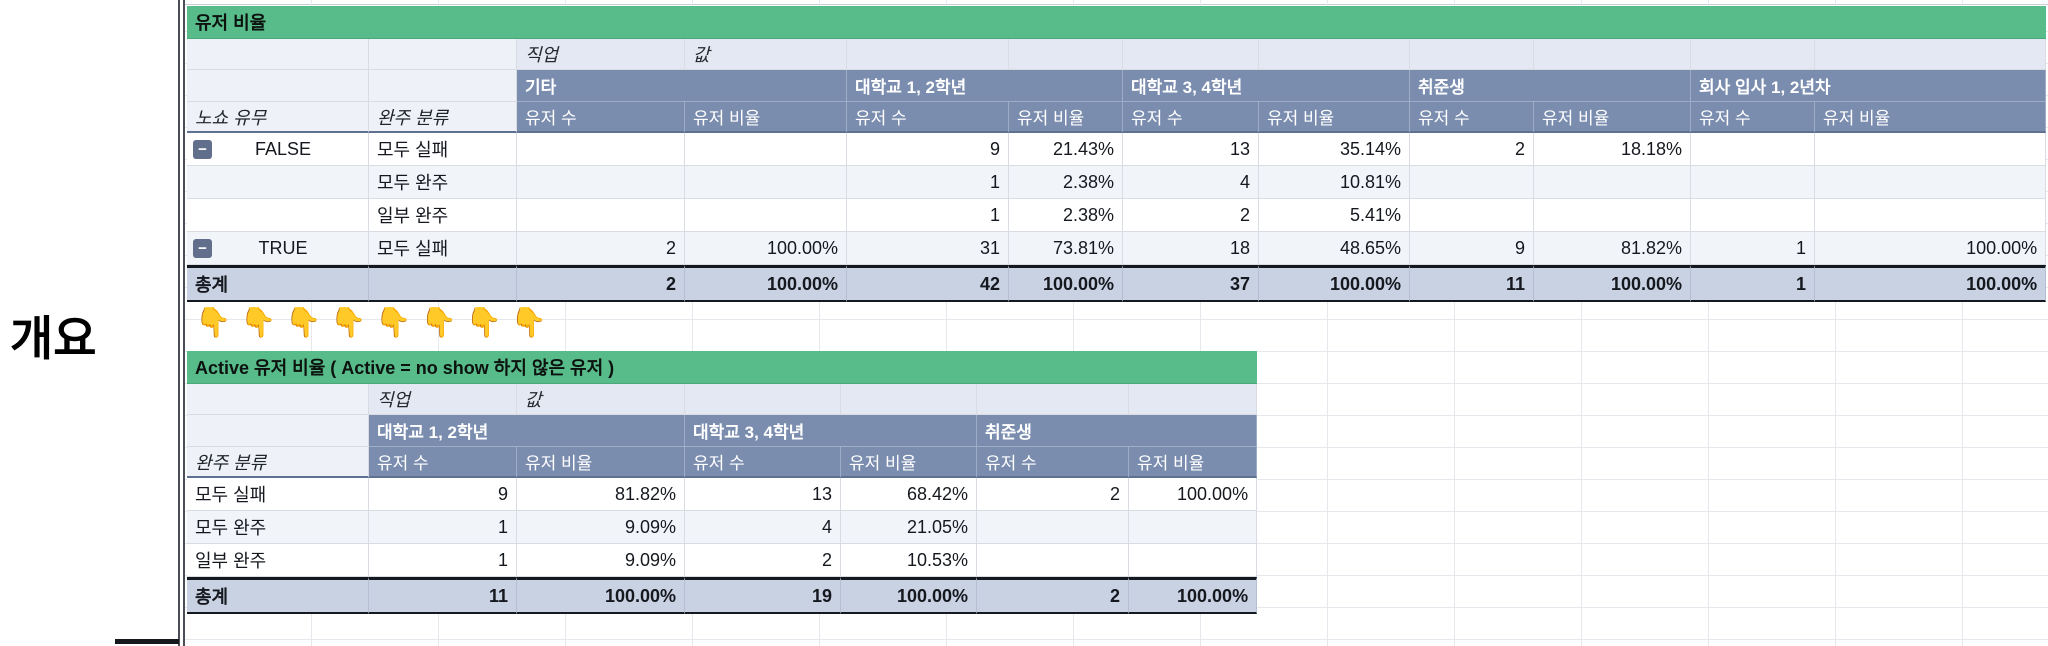 Image resolution: width=2048 pixels, height=646 pixels. What do you see at coordinates (1334, 215) in the screenshot?
I see `value-cell: 5.41%` at bounding box center [1334, 215].